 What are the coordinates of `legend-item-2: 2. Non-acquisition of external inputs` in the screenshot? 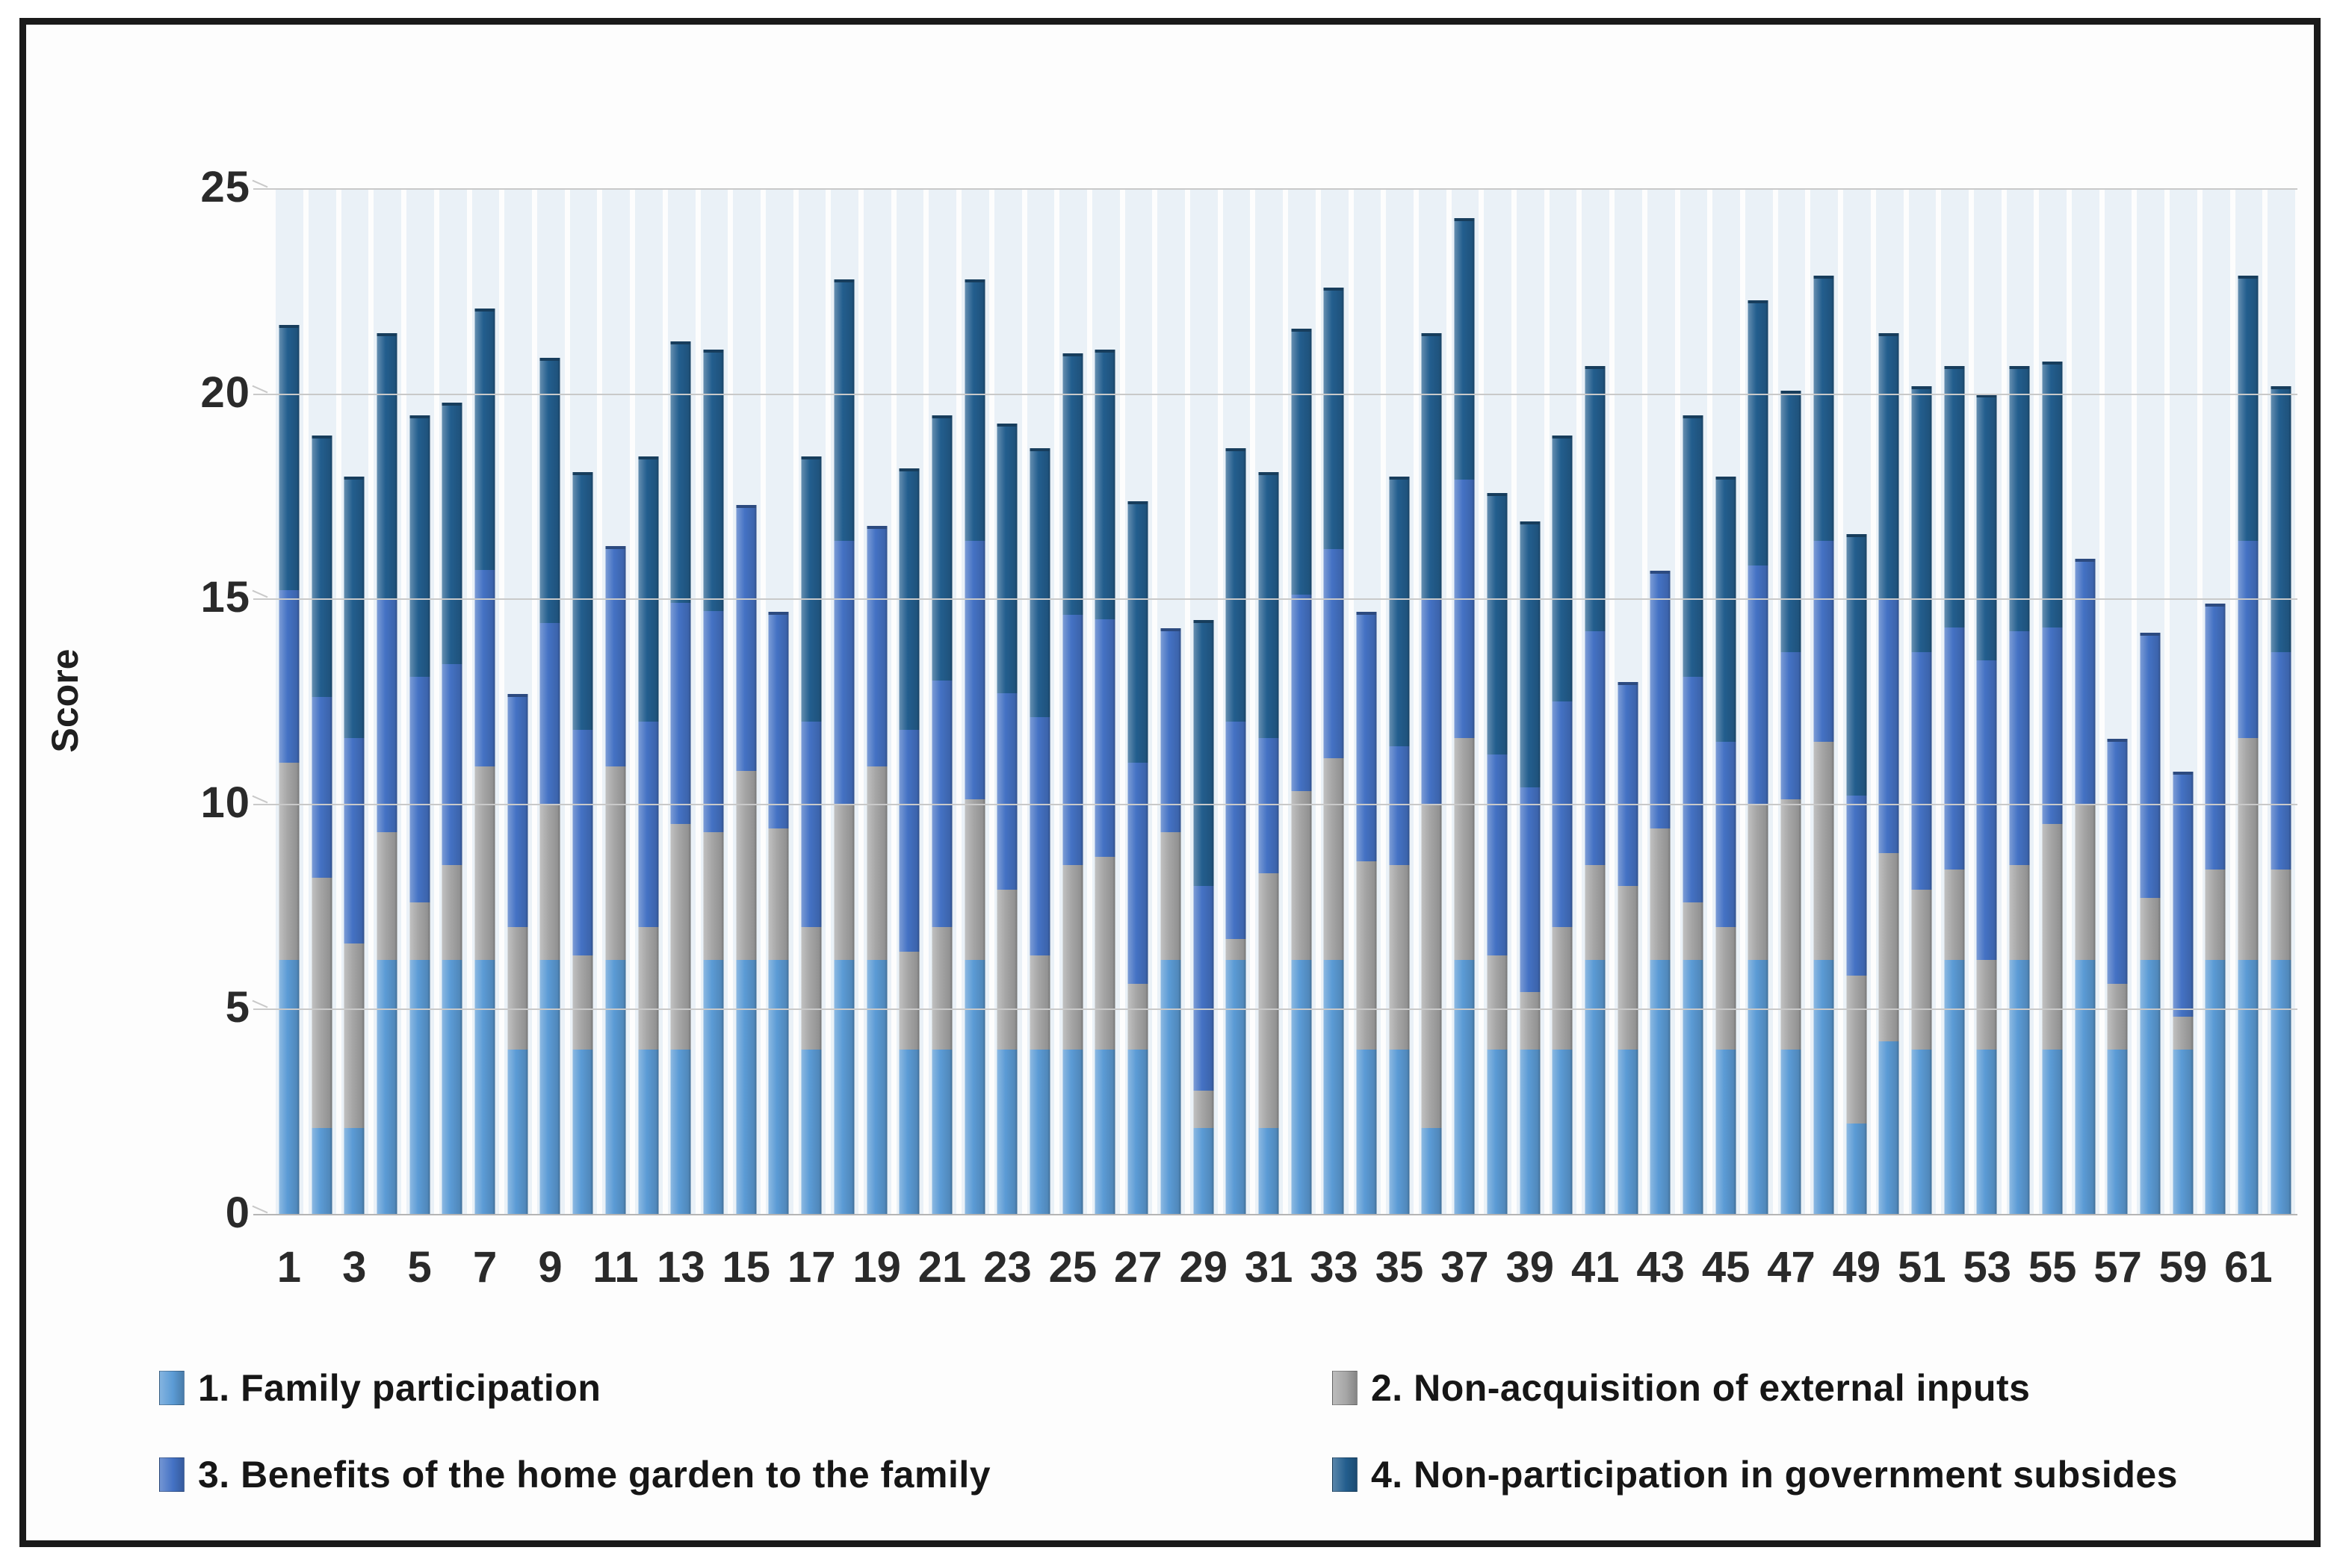 It's located at (1799, 1388).